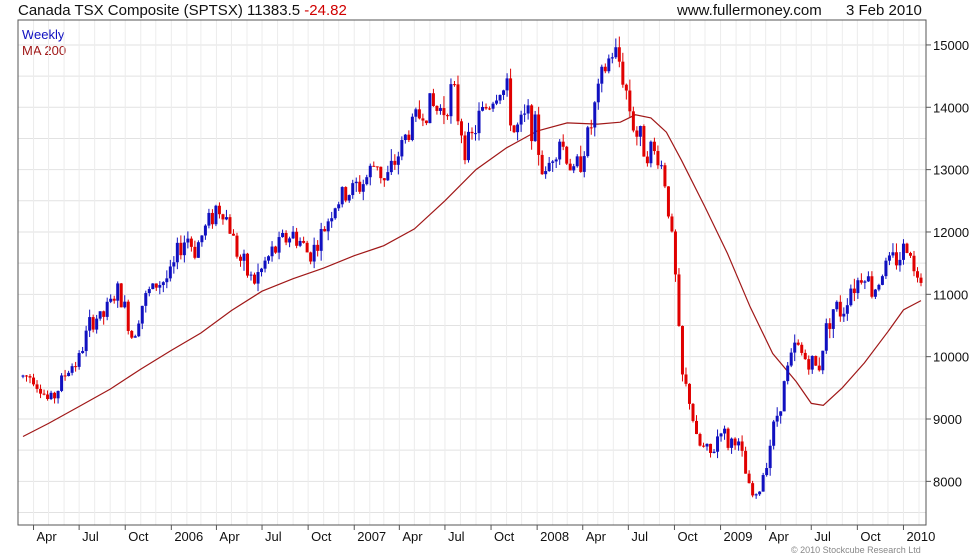 Image resolution: width=980 pixels, height=560 pixels. What do you see at coordinates (749, 10) in the screenshot?
I see `site-url: www.fullermoney.com` at bounding box center [749, 10].